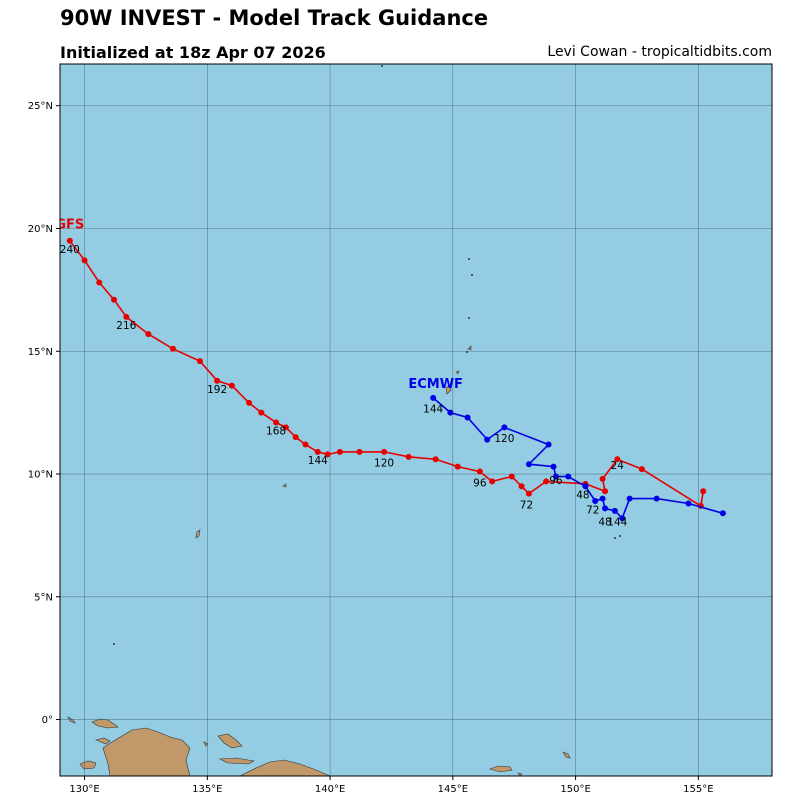  Describe the element at coordinates (69, 224) in the screenshot. I see `gfs-model-label: GFS` at that location.